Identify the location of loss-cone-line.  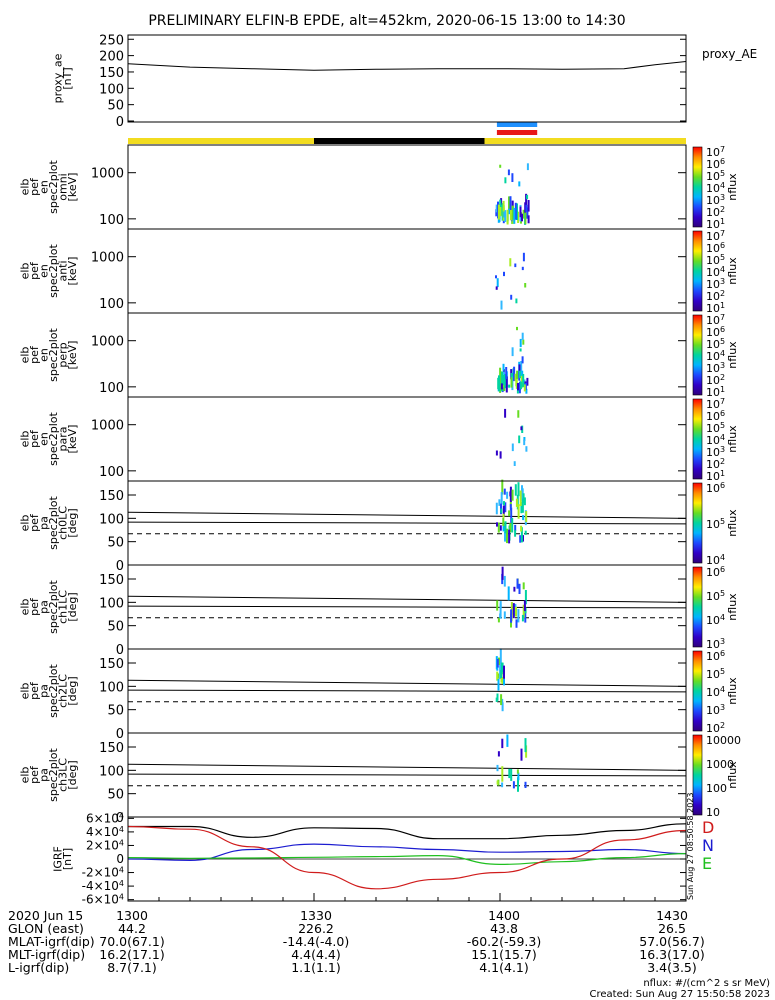
(407, 683).